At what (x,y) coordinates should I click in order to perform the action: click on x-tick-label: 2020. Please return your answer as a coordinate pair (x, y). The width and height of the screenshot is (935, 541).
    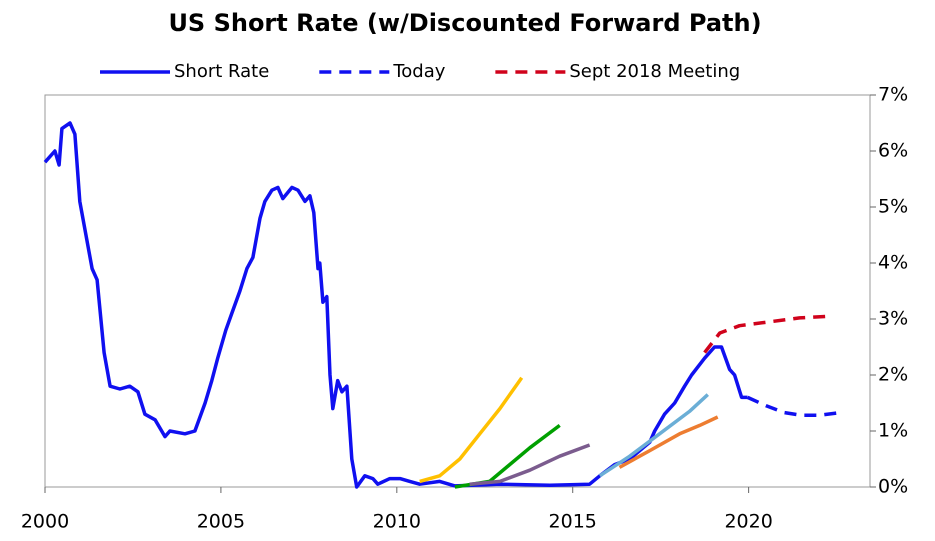
    Looking at the image, I should click on (748, 522).